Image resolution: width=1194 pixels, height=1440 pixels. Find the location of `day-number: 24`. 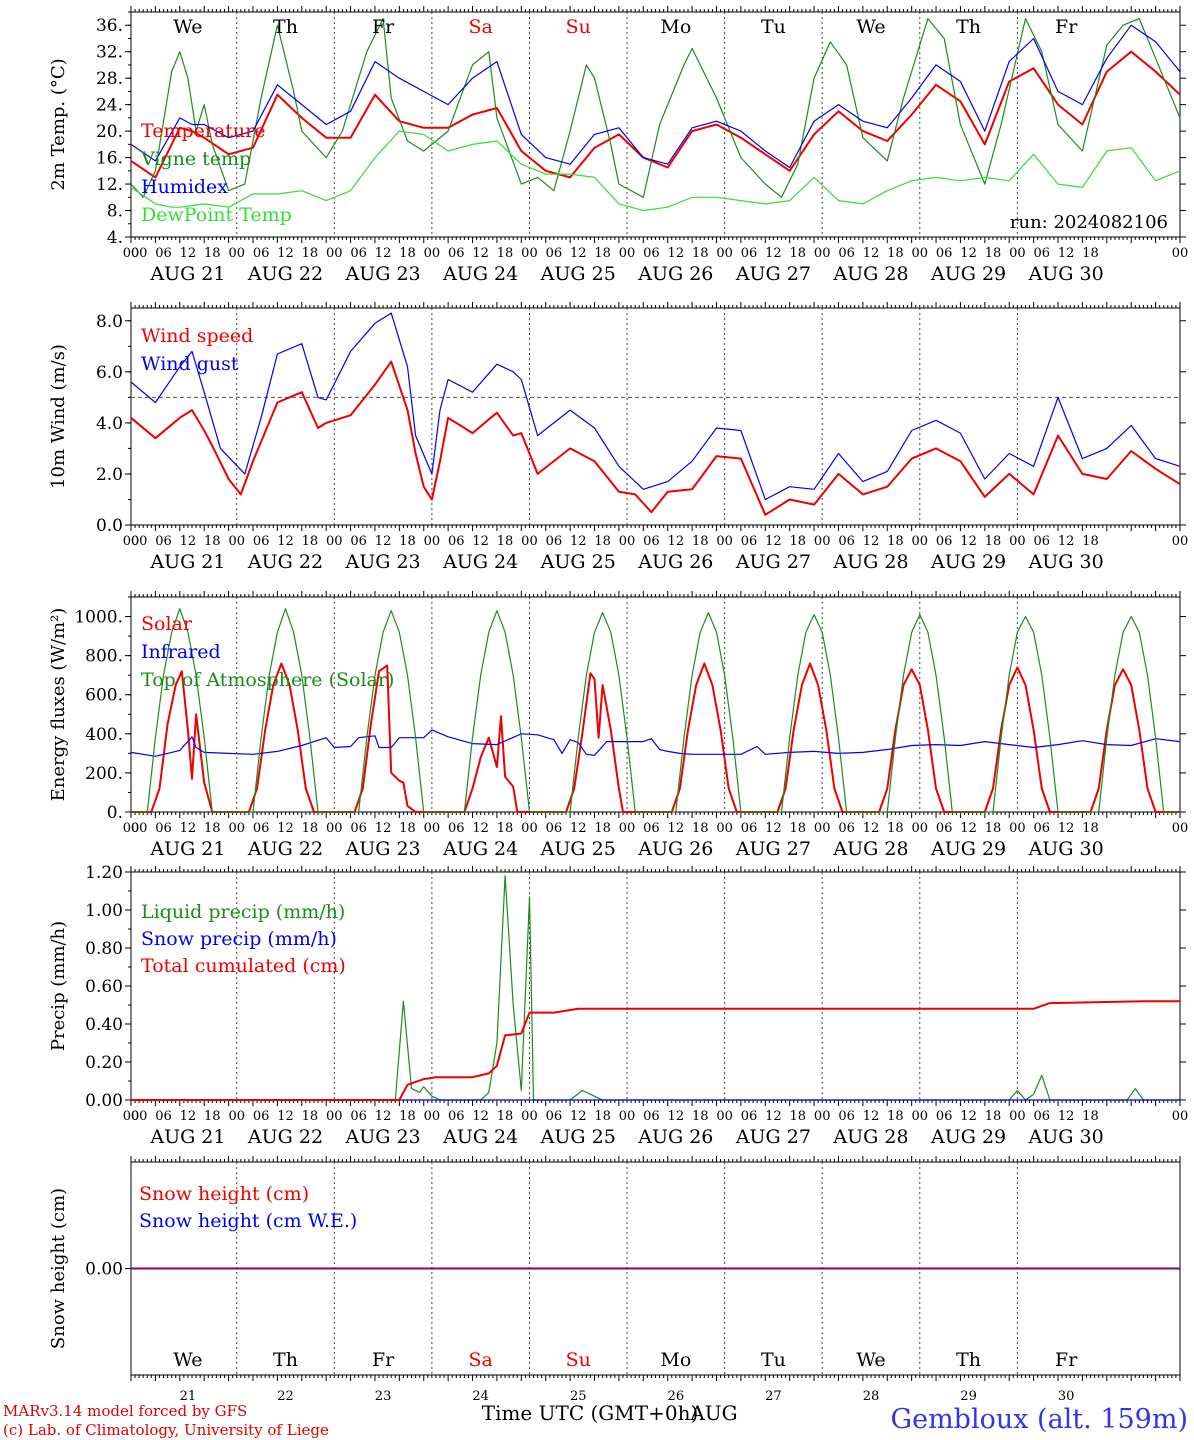

day-number: 24 is located at coordinates (480, 1396).